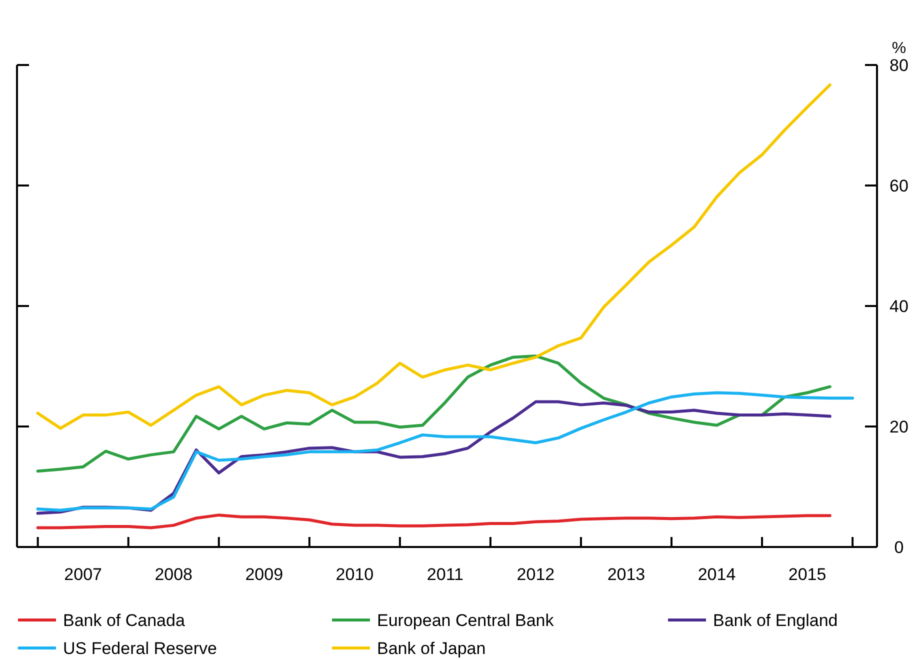 This screenshot has width=918, height=660. Describe the element at coordinates (465, 620) in the screenshot. I see `legend-label: European Central Bank` at that location.